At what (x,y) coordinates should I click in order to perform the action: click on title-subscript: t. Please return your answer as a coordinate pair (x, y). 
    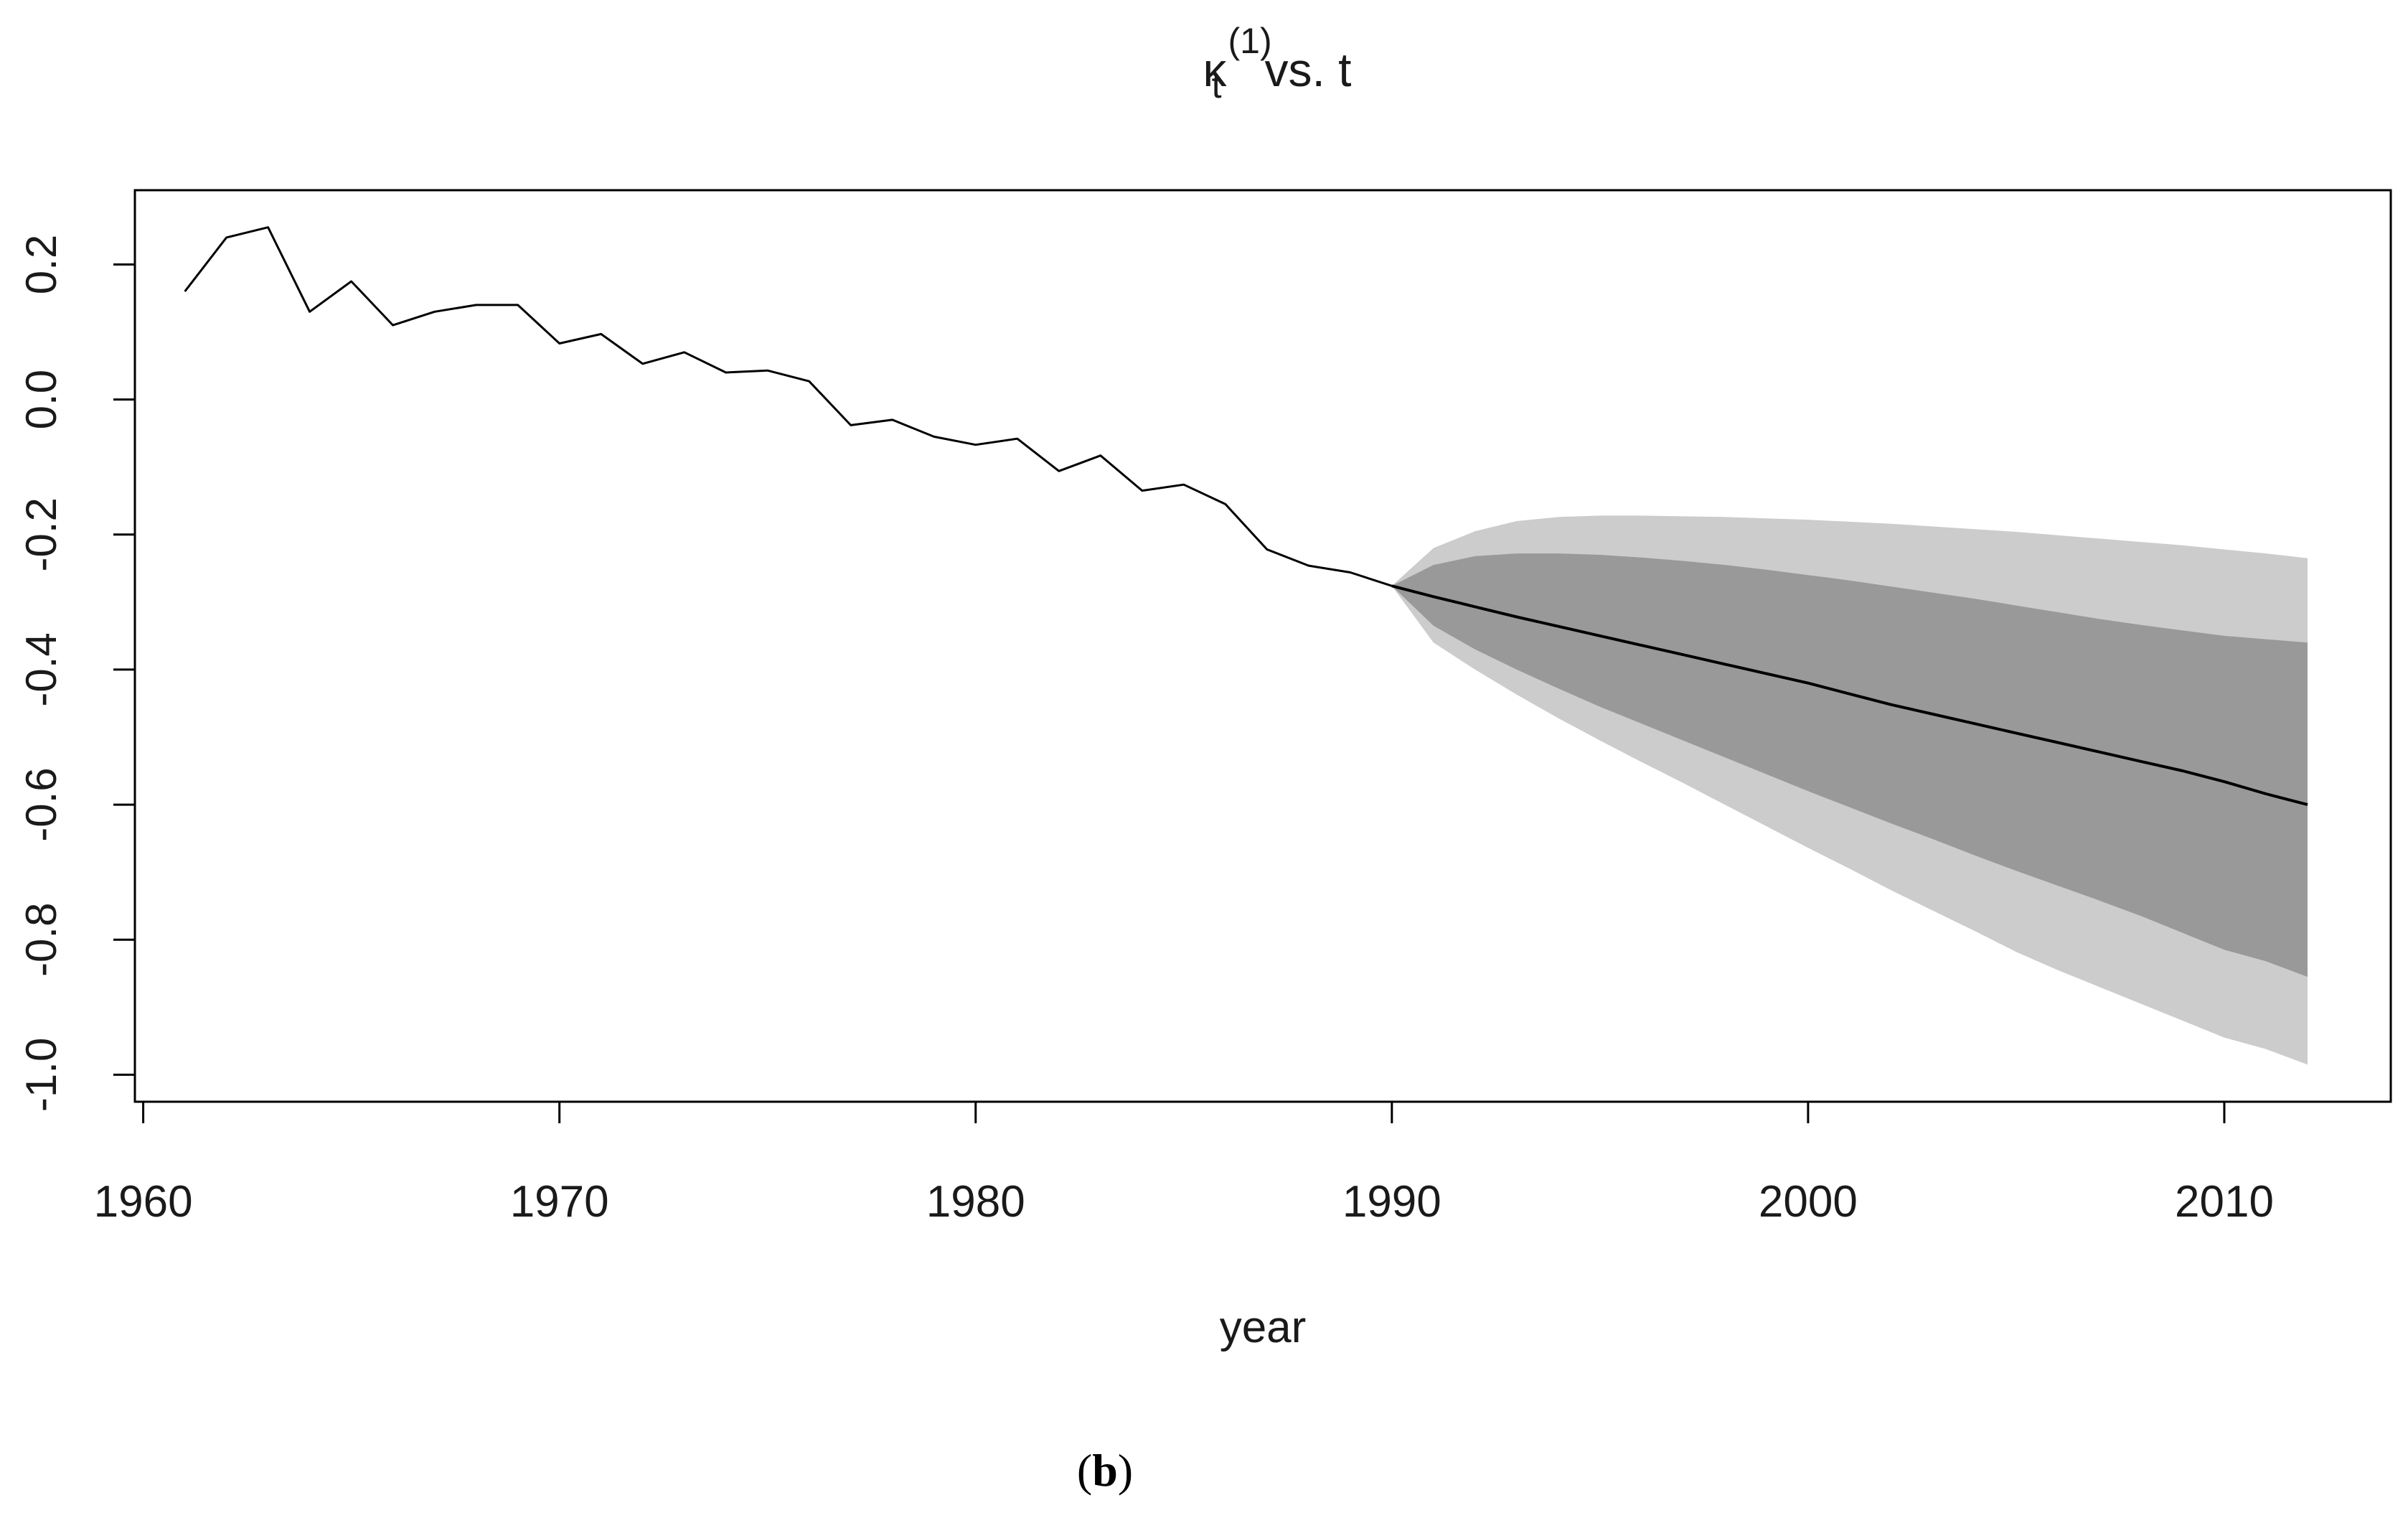
    Looking at the image, I should click on (1217, 86).